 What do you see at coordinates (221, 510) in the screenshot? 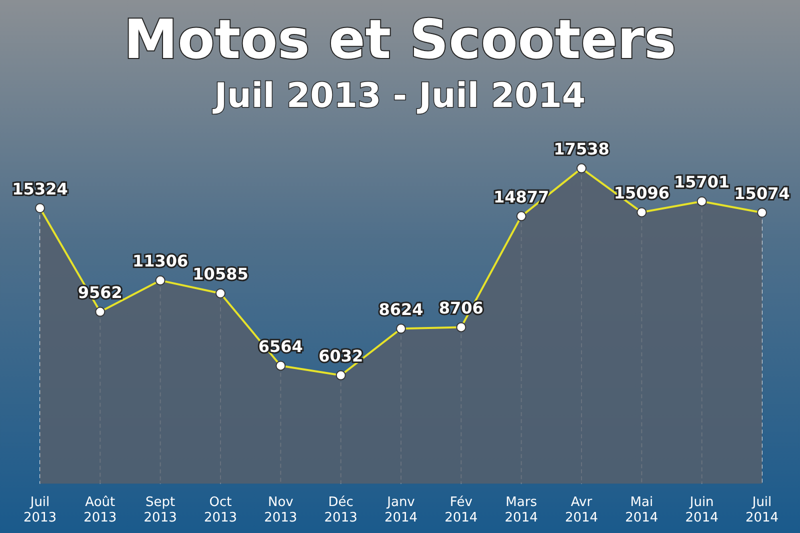
I see `x-tick-label: Oct 2013` at bounding box center [221, 510].